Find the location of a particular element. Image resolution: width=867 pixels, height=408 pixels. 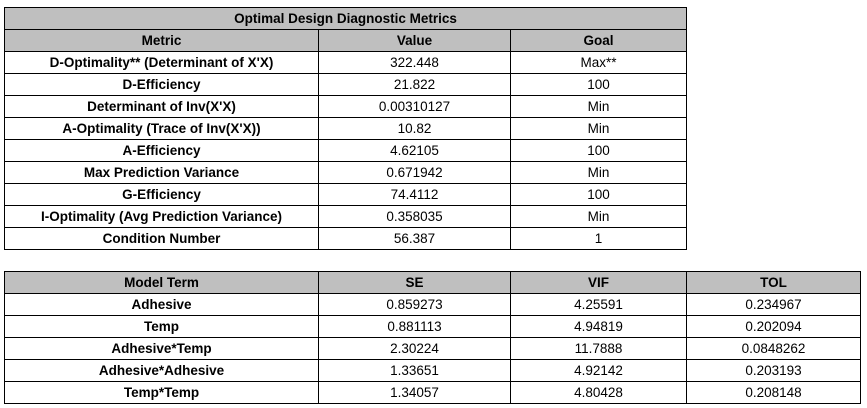

metric-value: 56.387 is located at coordinates (414, 238).